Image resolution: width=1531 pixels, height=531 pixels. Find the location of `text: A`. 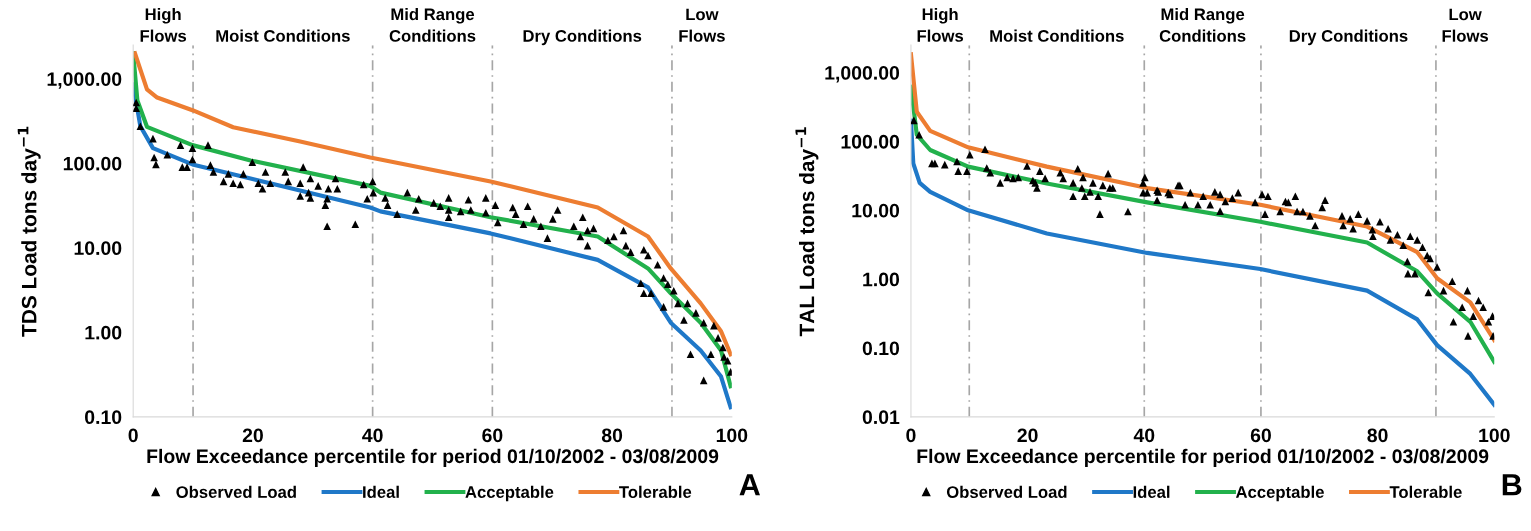

text: A is located at coordinates (749, 485).